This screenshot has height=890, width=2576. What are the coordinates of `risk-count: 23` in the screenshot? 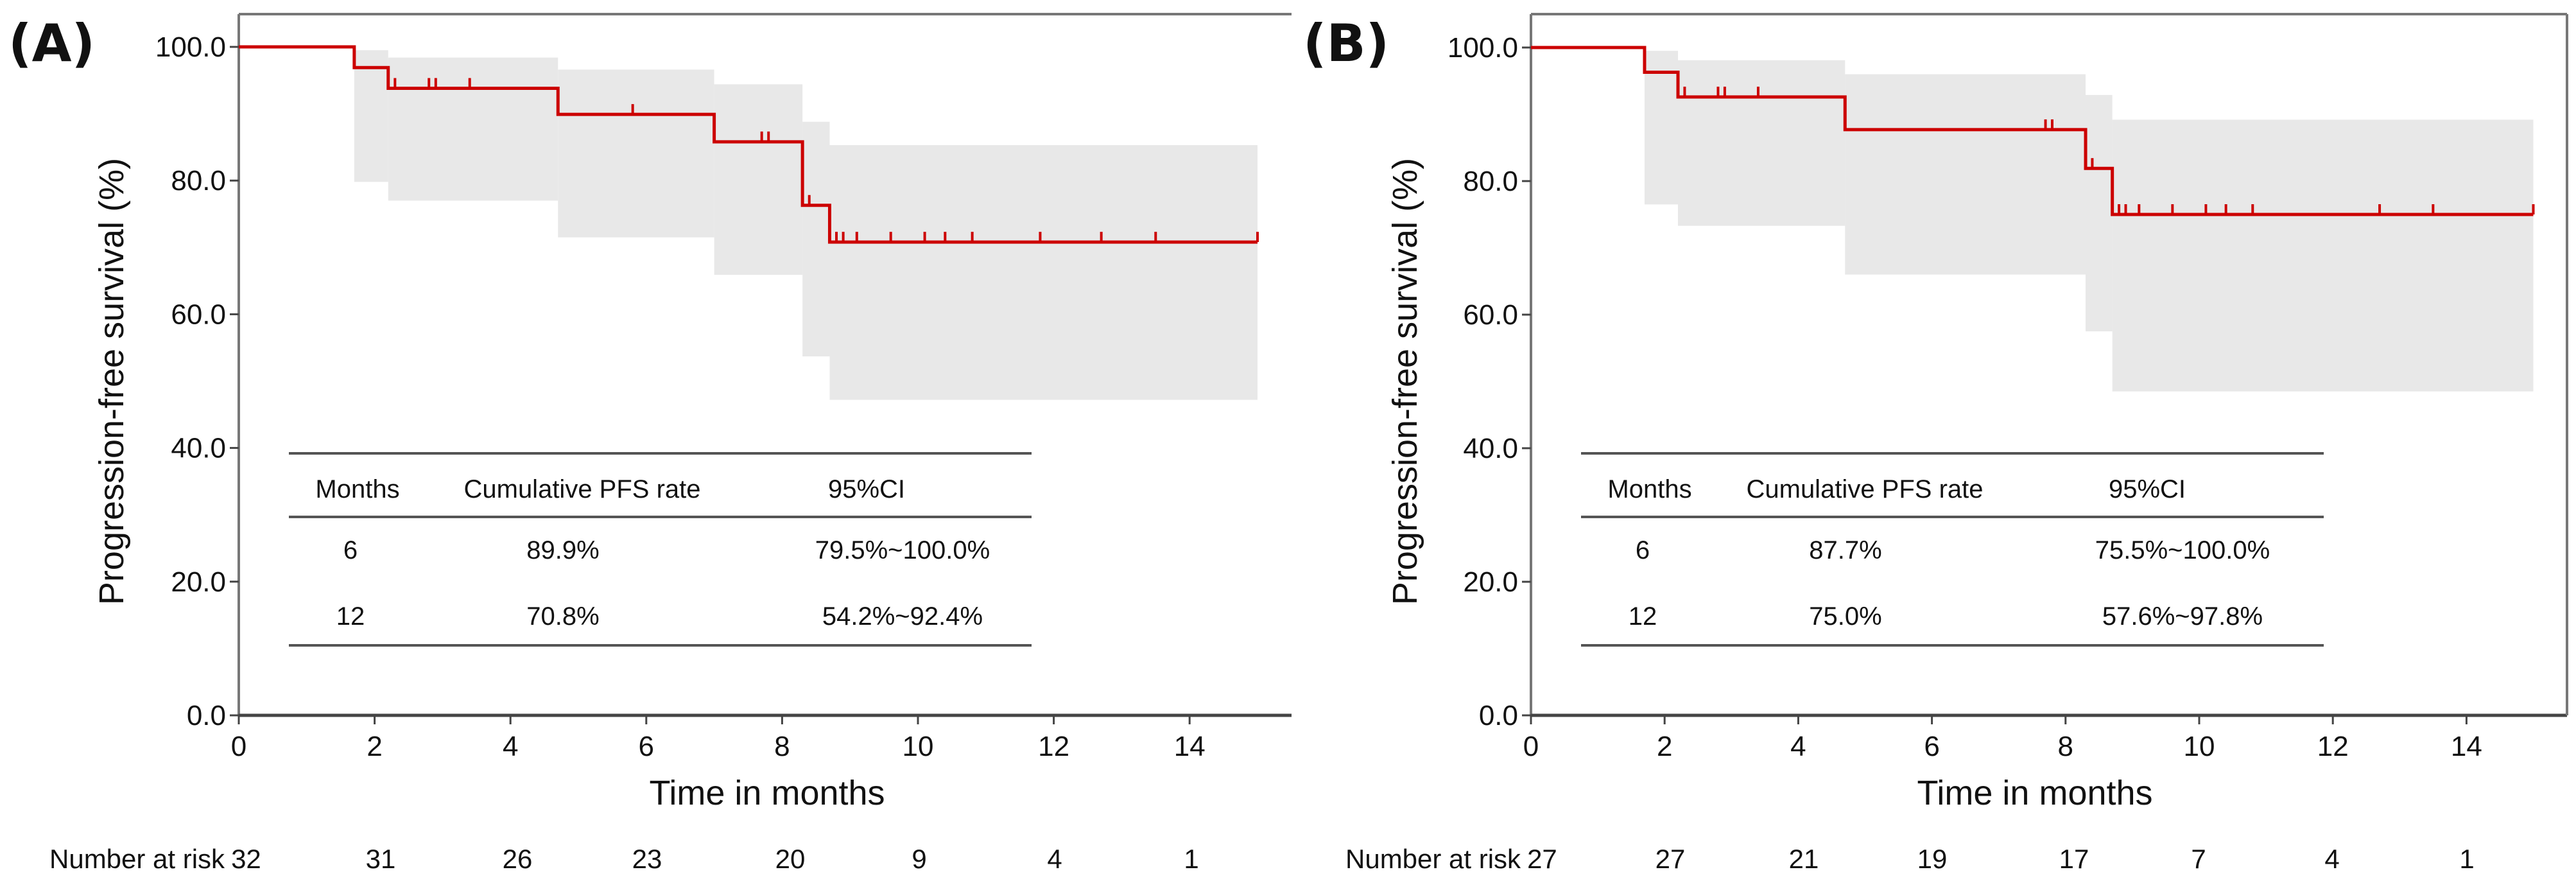 It's located at (647, 859).